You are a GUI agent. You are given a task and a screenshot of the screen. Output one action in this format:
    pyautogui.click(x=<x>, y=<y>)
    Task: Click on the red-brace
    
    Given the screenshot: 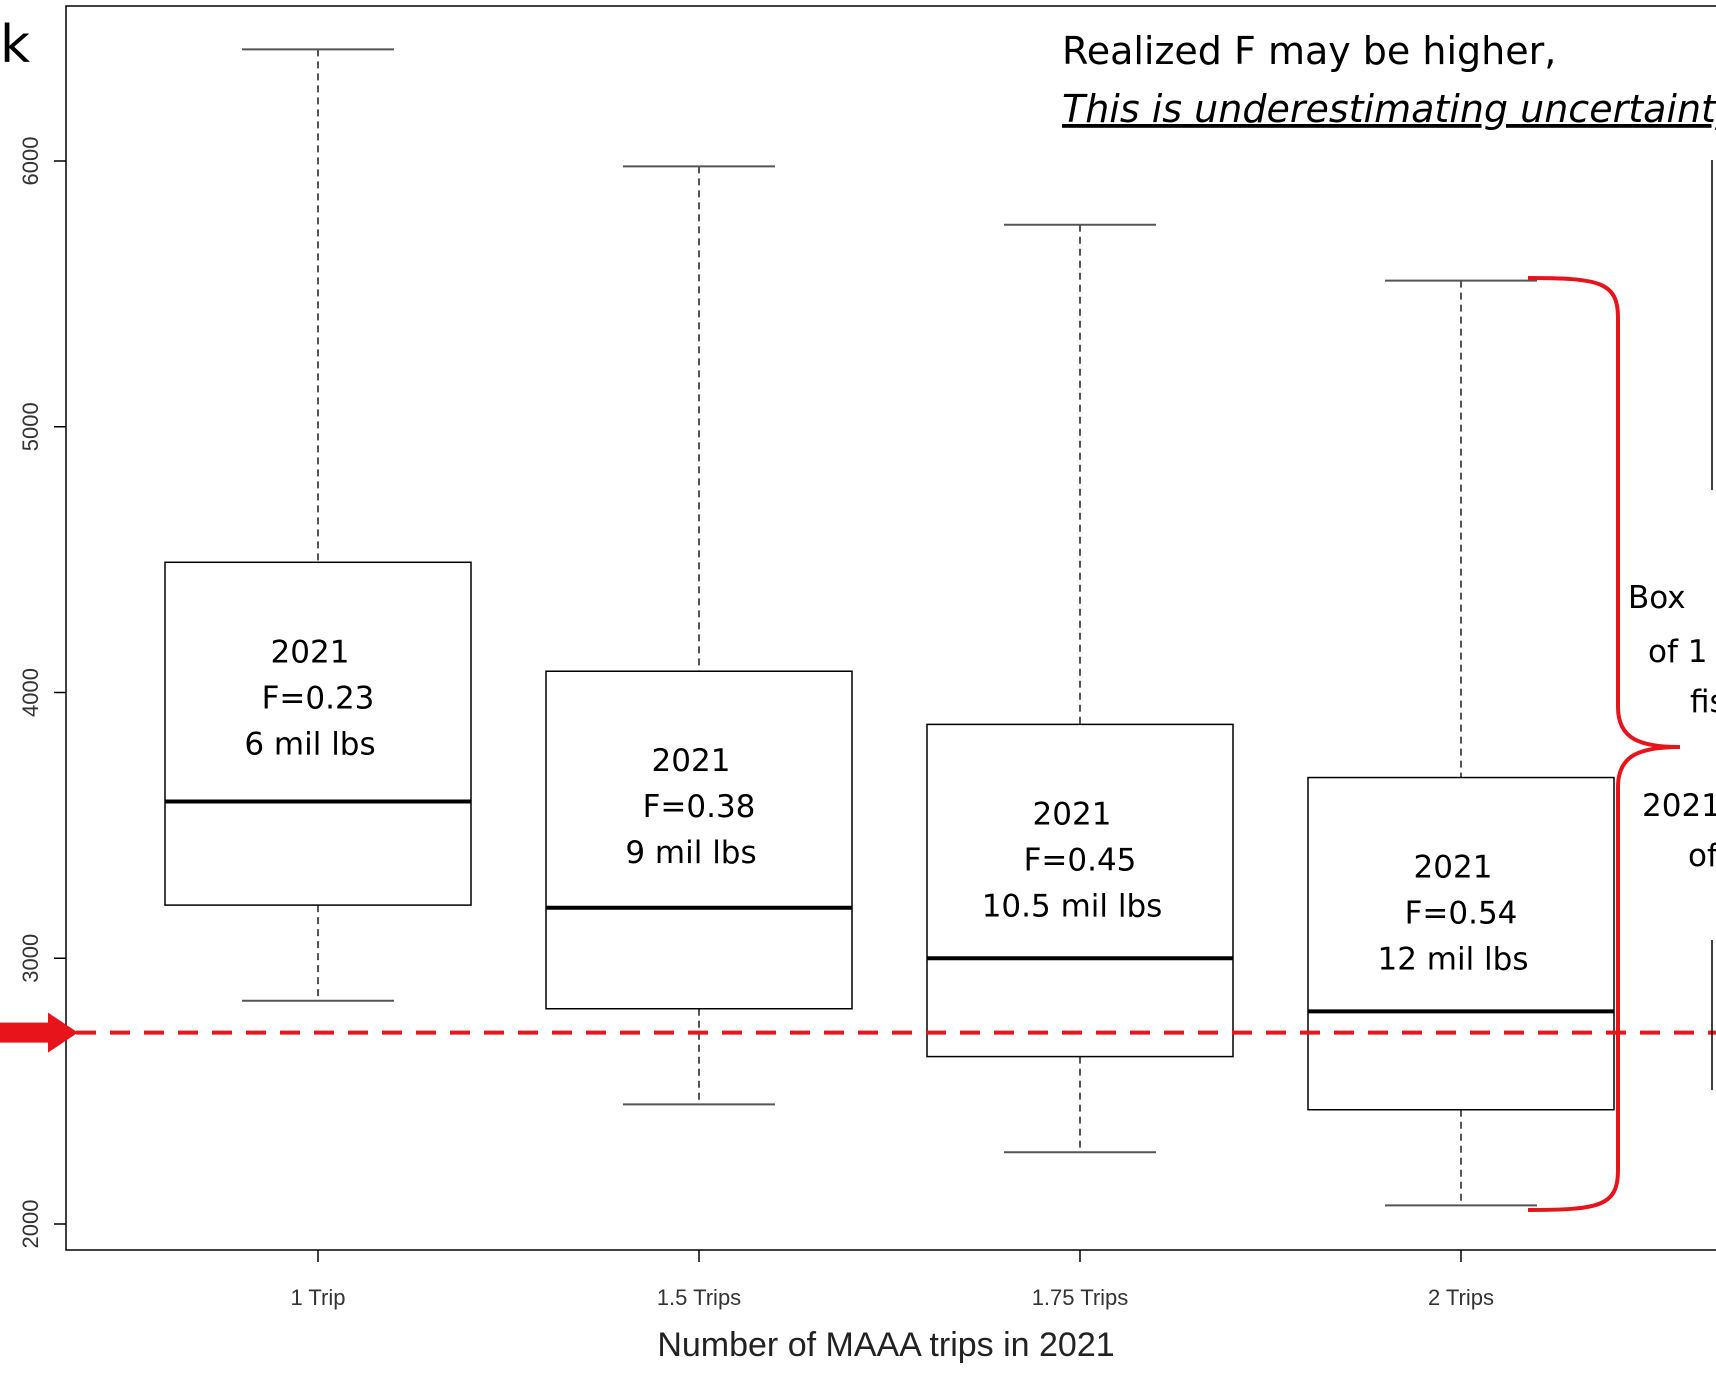 What is the action you would take?
    pyautogui.click(x=1604, y=744)
    